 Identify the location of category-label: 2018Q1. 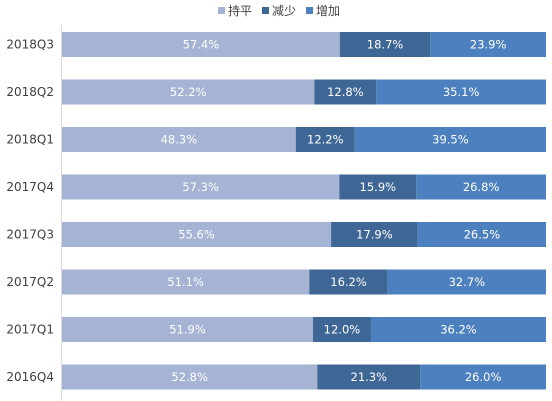
(30, 140).